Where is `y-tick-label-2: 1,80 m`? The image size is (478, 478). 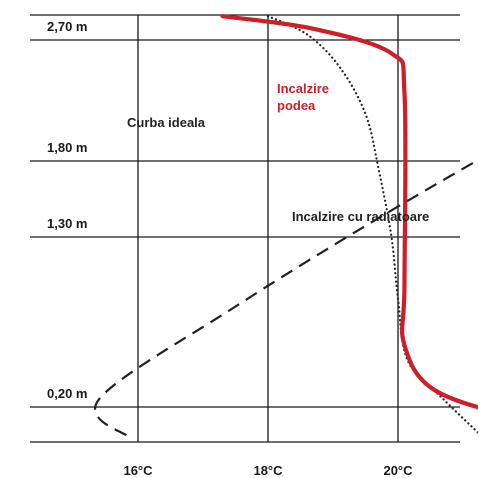 y-tick-label-2: 1,80 m is located at coordinates (67, 147).